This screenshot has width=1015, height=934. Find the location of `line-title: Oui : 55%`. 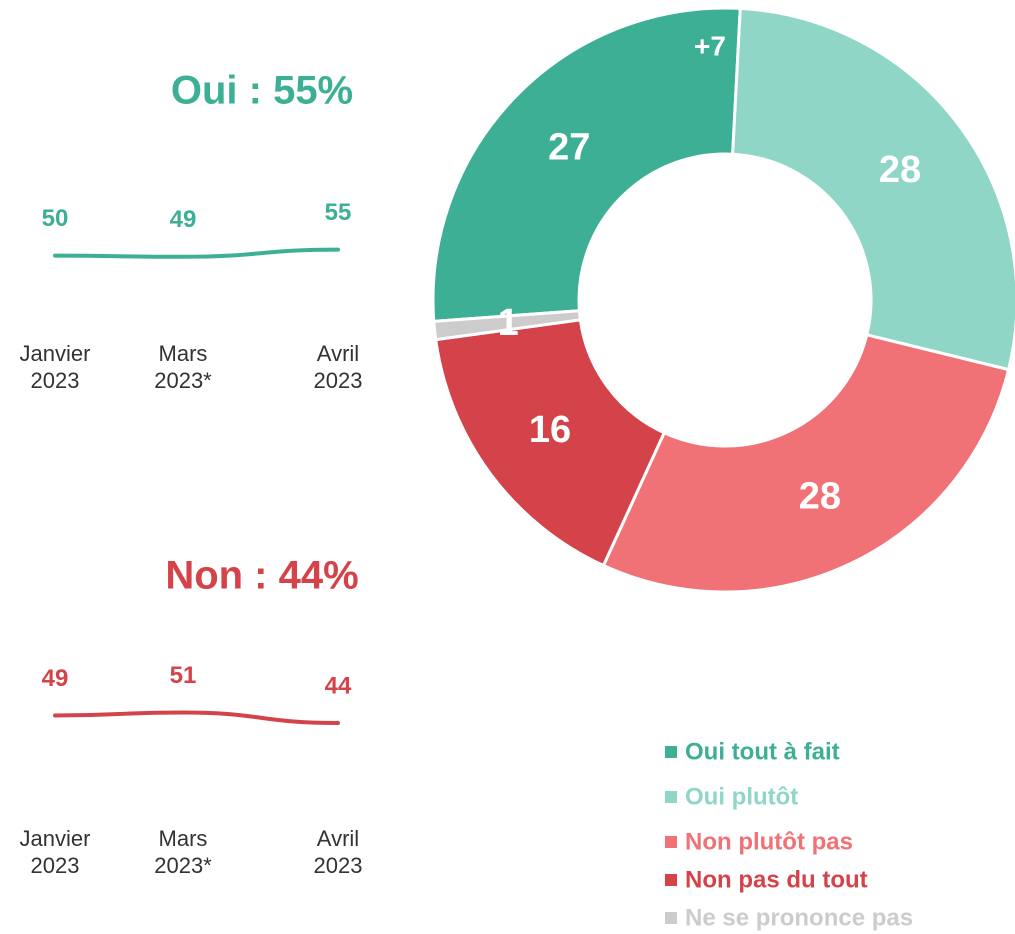

line-title: Oui : 55% is located at coordinates (262, 91).